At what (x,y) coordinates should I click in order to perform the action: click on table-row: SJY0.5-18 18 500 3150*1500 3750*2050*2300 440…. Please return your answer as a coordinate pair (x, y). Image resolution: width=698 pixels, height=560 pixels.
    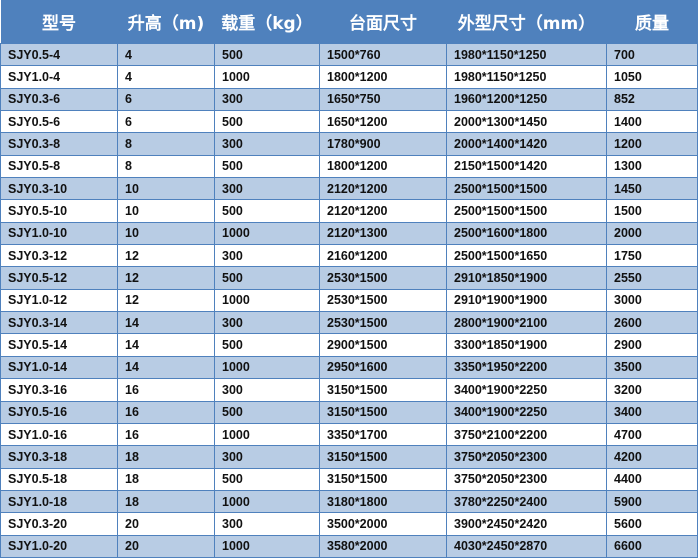
    Looking at the image, I should click on (349, 479).